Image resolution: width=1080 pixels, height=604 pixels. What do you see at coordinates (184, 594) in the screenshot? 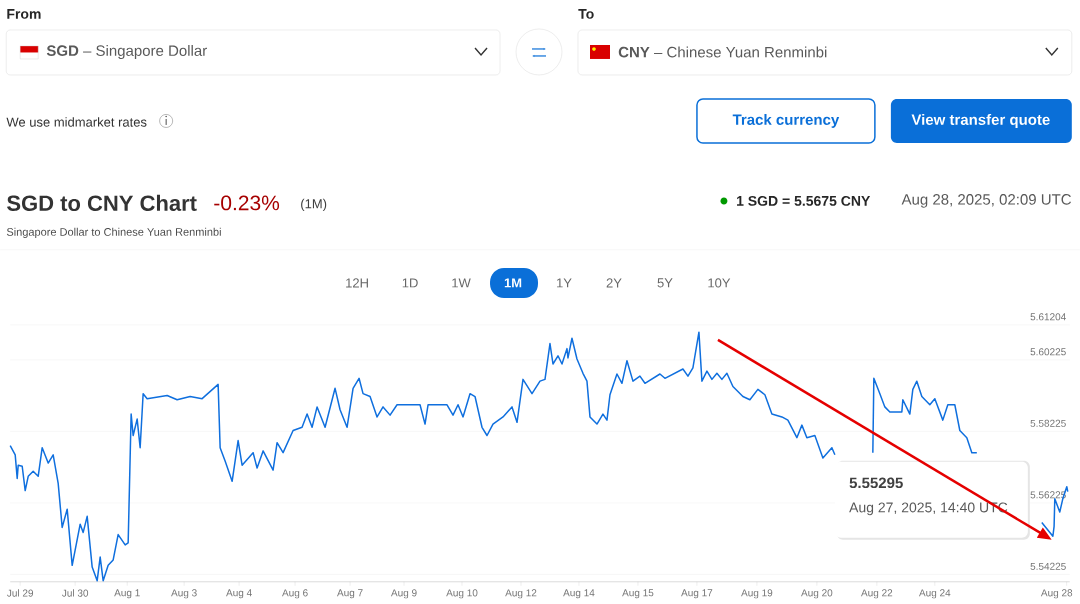
I see `x-tick-label: Aug 3` at bounding box center [184, 594].